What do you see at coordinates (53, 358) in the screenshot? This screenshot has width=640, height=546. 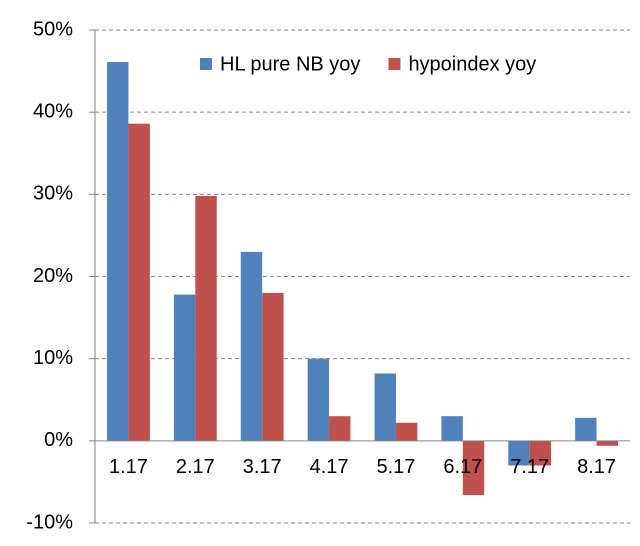 I see `y-tick-label: 10%` at bounding box center [53, 358].